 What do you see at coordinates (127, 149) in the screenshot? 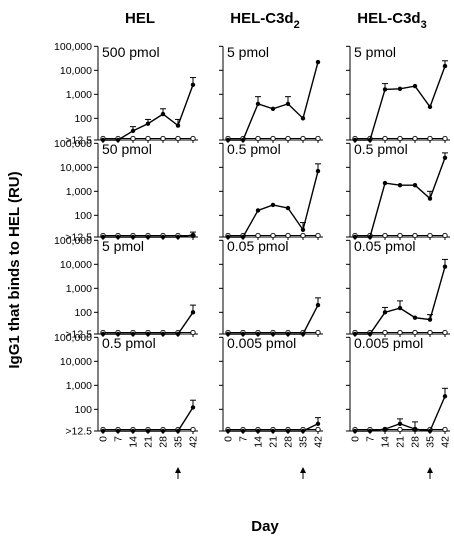
I see `dose-label: 50 pmol` at bounding box center [127, 149].